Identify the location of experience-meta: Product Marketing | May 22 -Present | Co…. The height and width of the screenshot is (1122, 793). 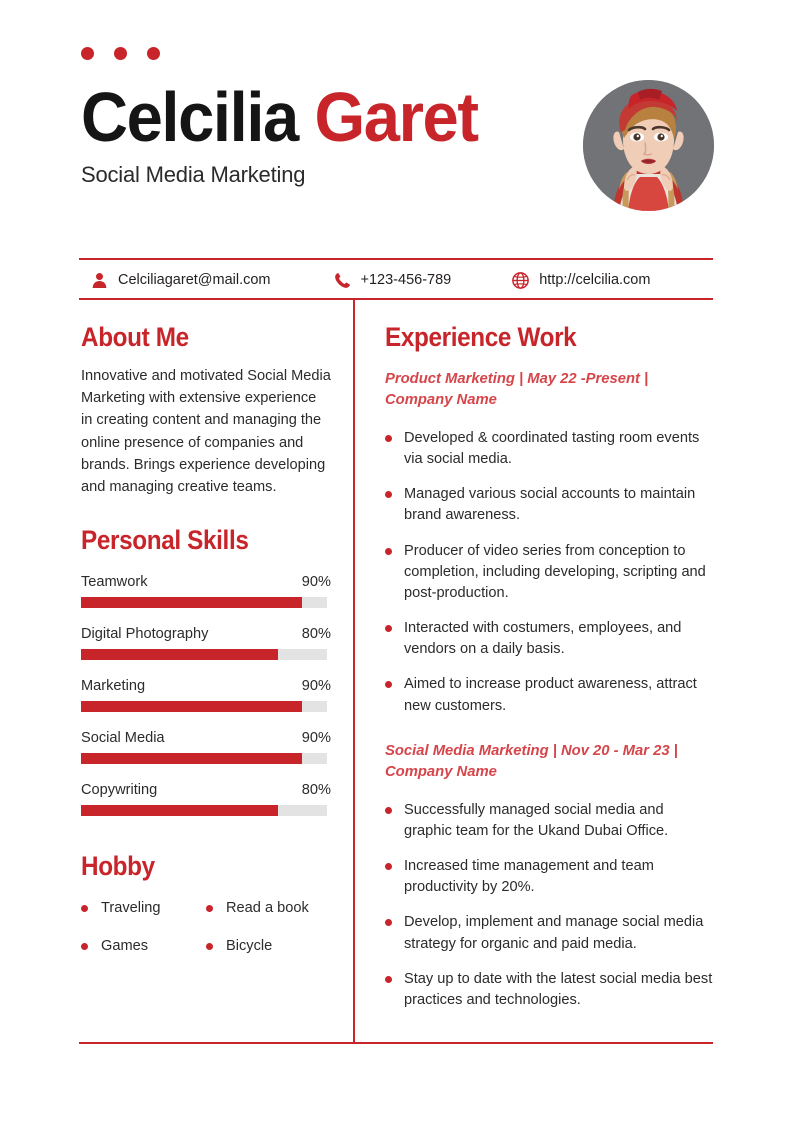
(517, 389).